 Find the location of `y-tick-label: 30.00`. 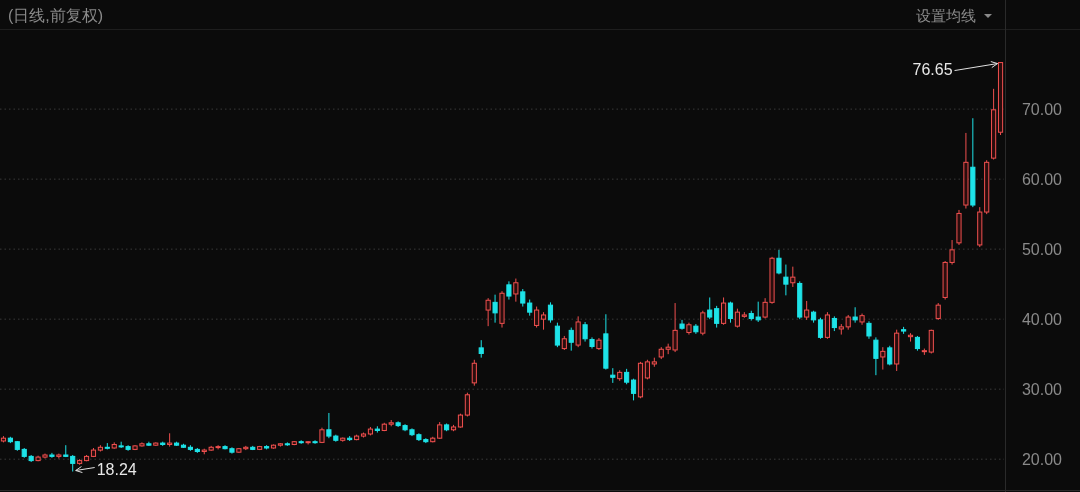

y-tick-label: 30.00 is located at coordinates (1042, 390).